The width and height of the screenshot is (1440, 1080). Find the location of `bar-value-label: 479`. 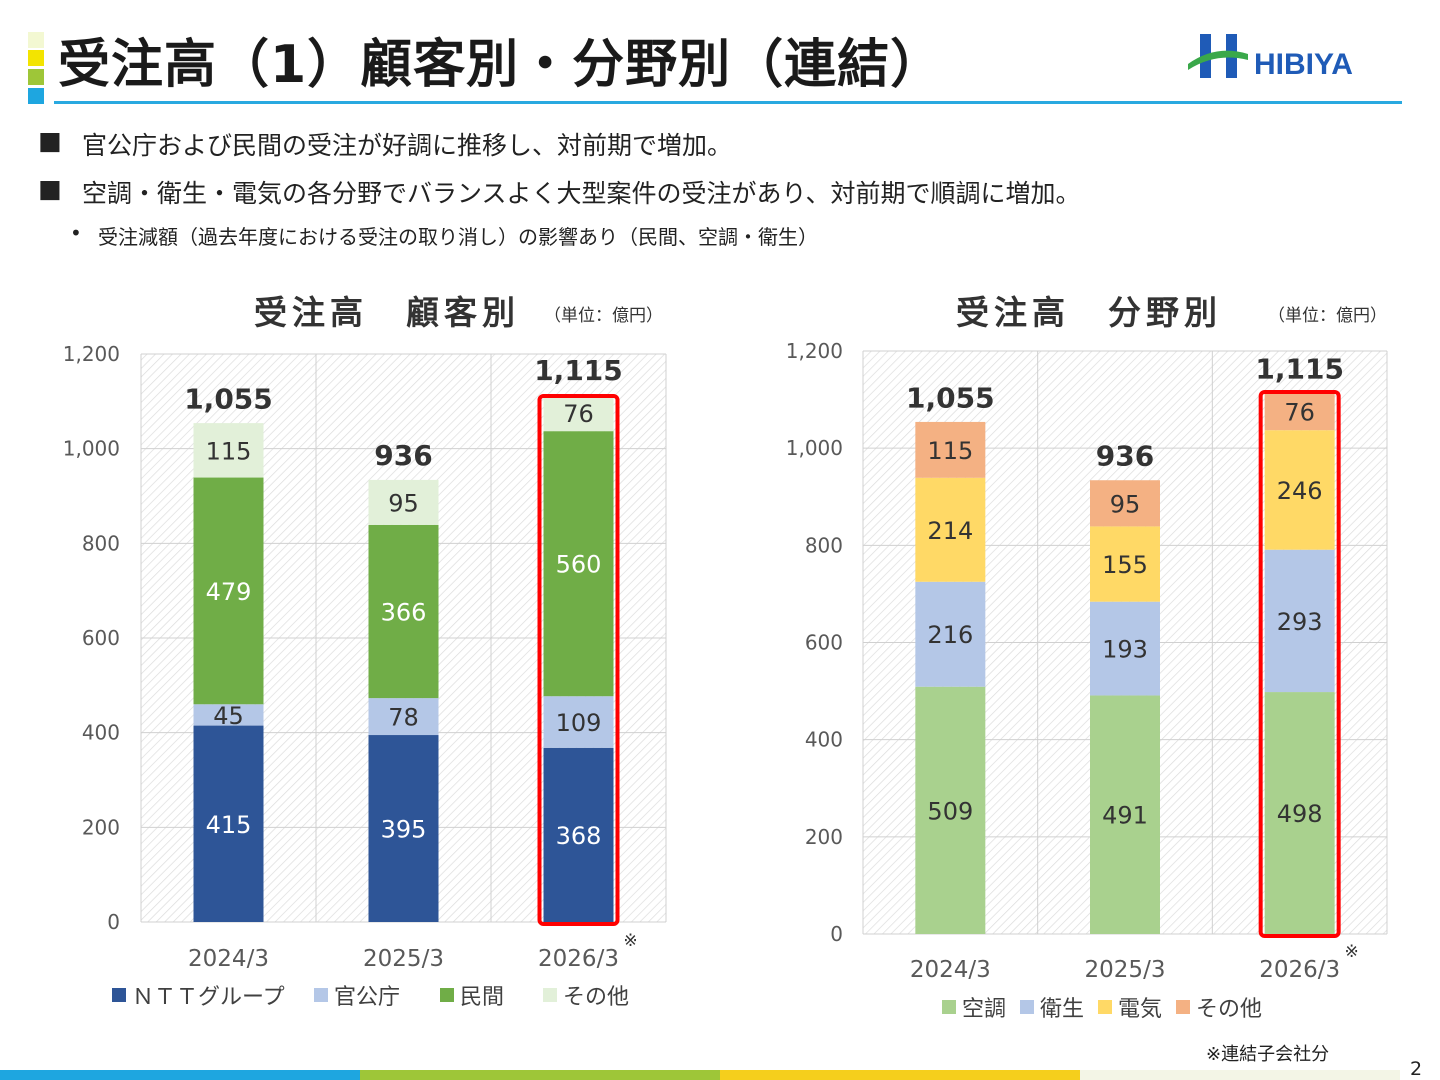

bar-value-label: 479 is located at coordinates (229, 592).